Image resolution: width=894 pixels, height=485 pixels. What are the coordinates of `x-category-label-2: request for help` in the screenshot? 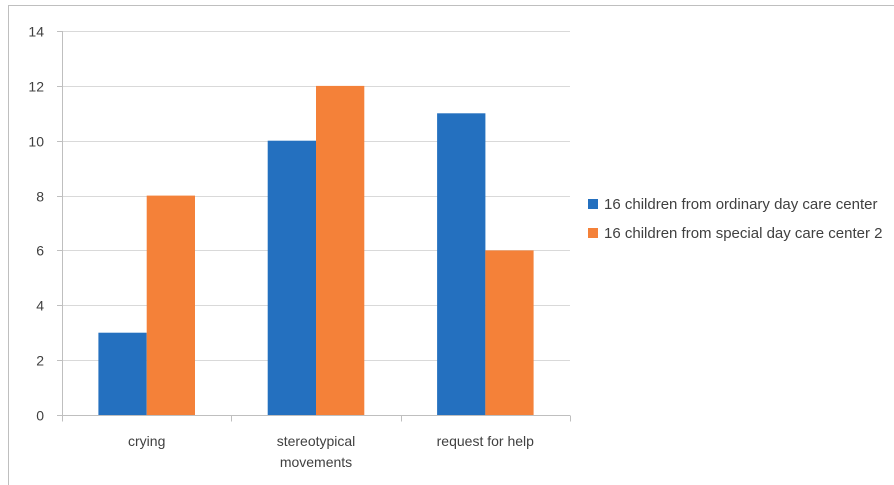 It's located at (485, 441).